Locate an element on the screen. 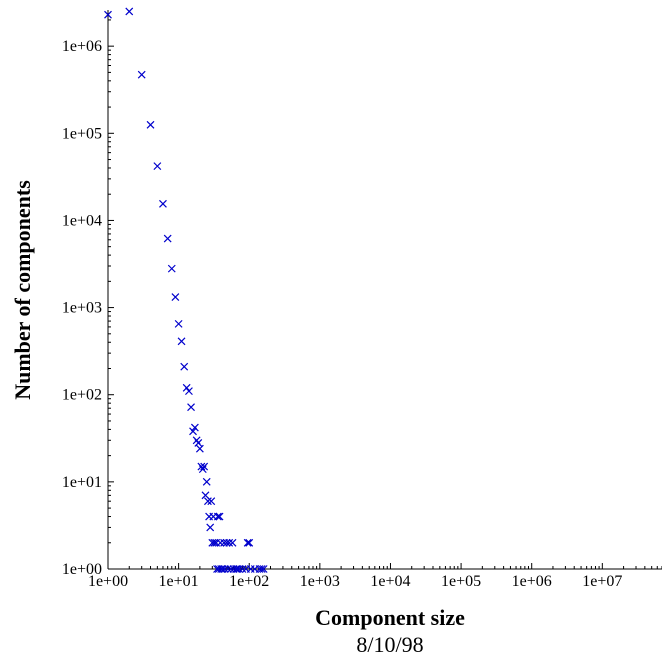  y-tick-label: 1e+03 is located at coordinates (82, 308).